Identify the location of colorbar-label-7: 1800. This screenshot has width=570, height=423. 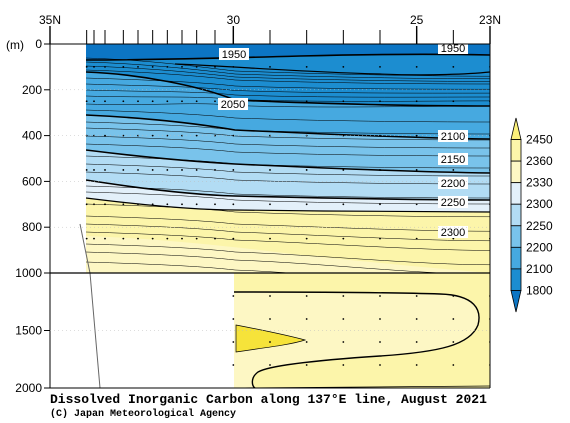
(539, 290).